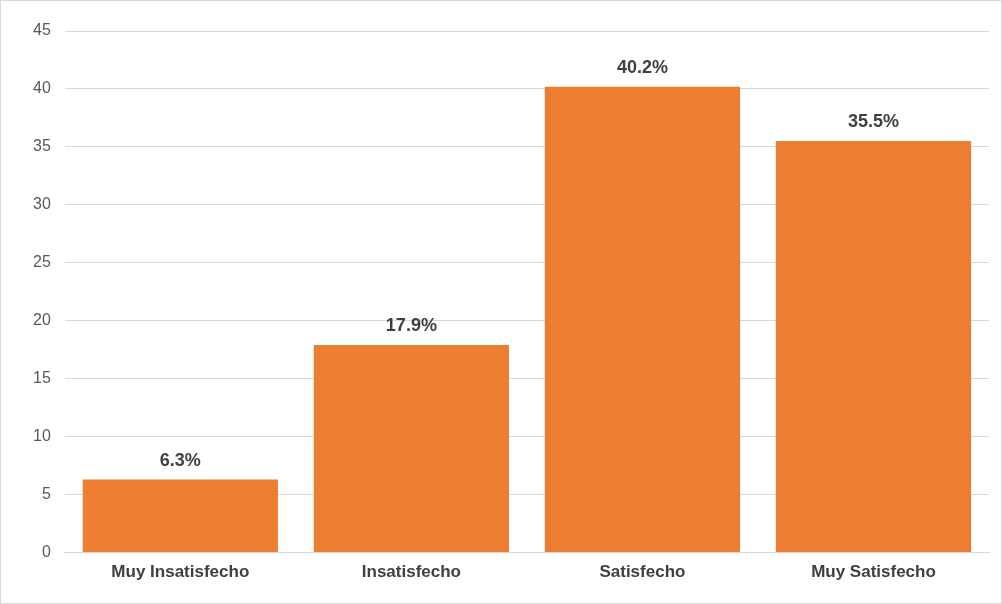 The width and height of the screenshot is (1002, 604). I want to click on y-tick-label: 15, so click(42, 378).